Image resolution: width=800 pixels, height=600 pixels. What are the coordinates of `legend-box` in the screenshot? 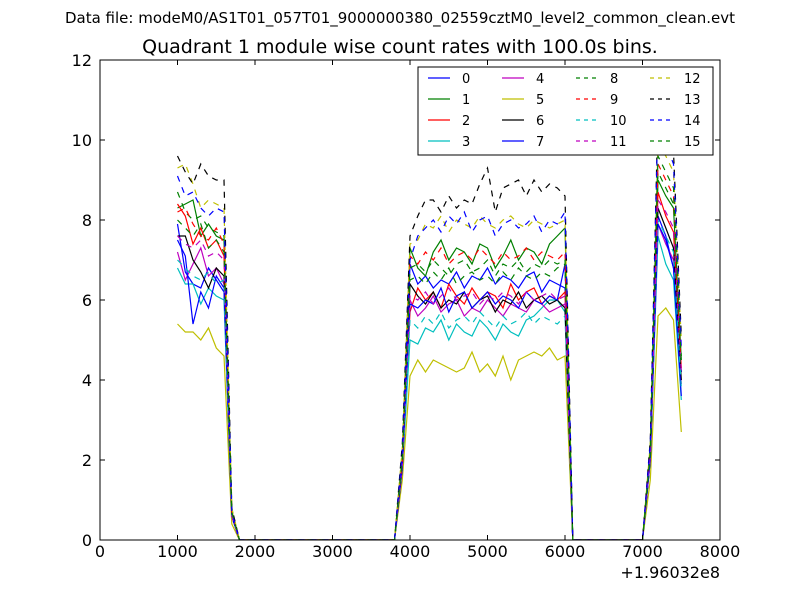 It's located at (565, 111).